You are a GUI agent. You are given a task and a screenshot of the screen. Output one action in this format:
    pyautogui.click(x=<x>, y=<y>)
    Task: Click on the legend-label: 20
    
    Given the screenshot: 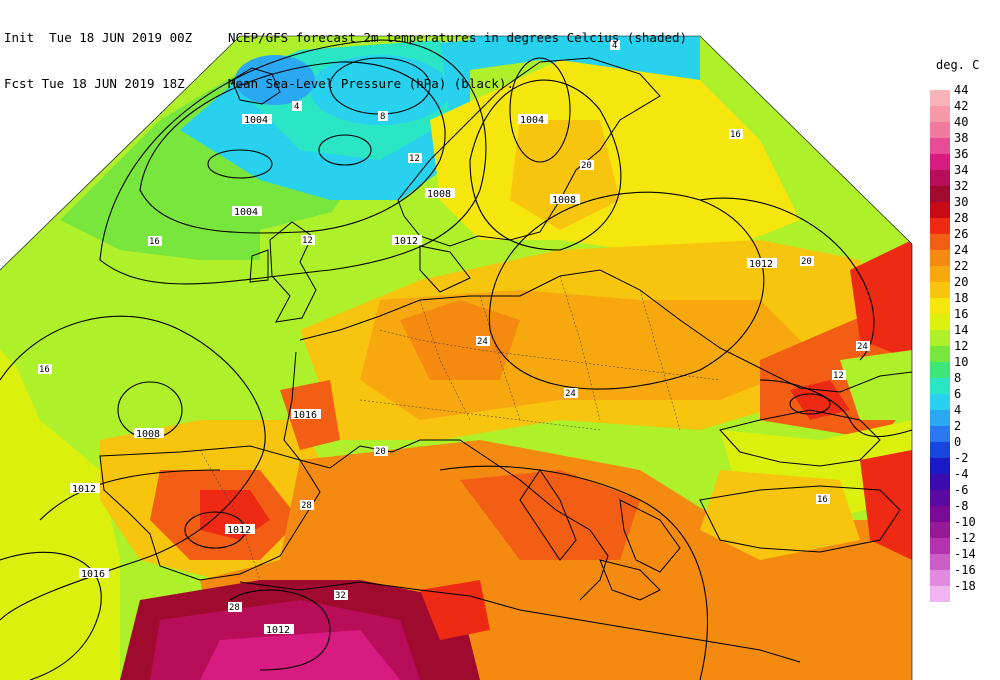 What is the action you would take?
    pyautogui.click(x=961, y=282)
    